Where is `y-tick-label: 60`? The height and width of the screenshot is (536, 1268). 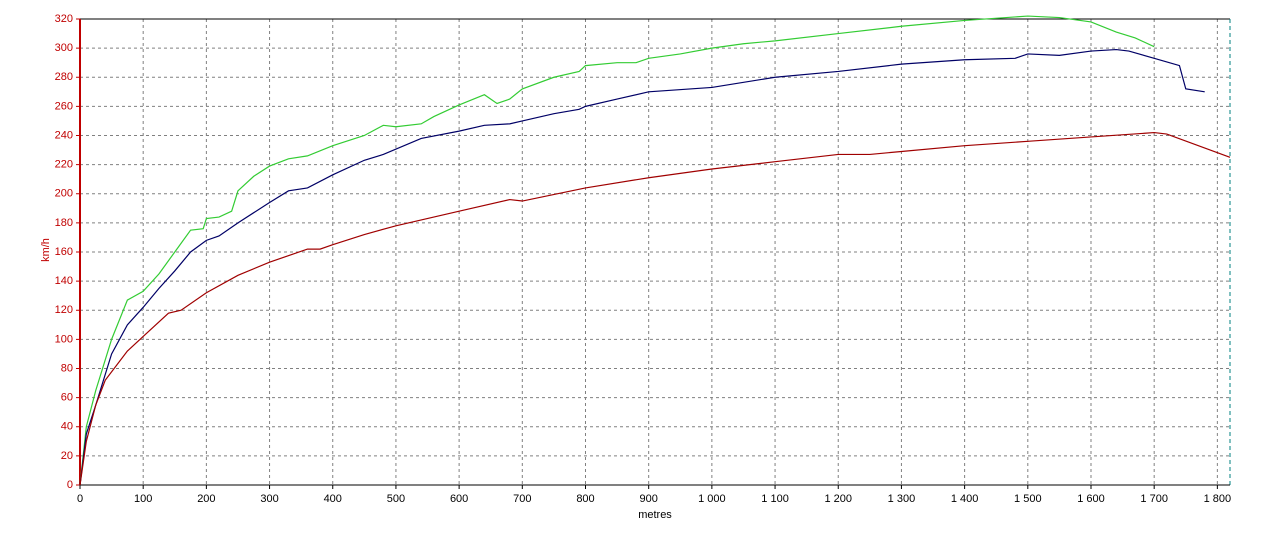 y-tick-label: 60 is located at coordinates (67, 398).